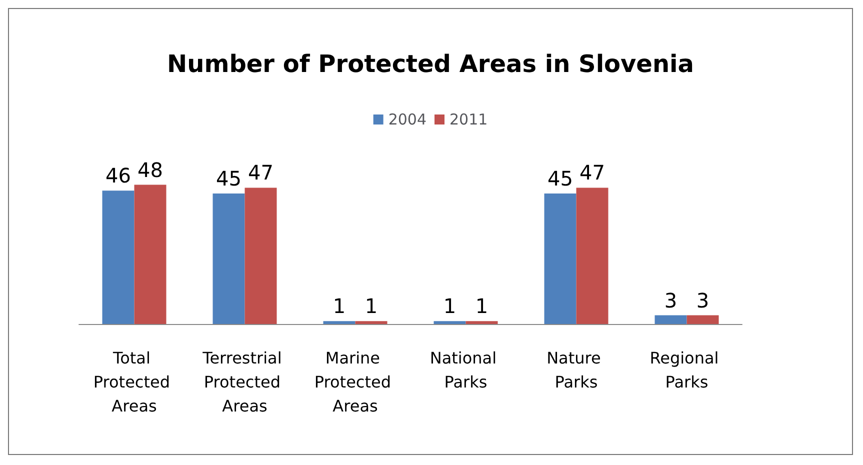 This screenshot has height=465, width=863. I want to click on x-tick-label: Marine Protected Areas, so click(355, 382).